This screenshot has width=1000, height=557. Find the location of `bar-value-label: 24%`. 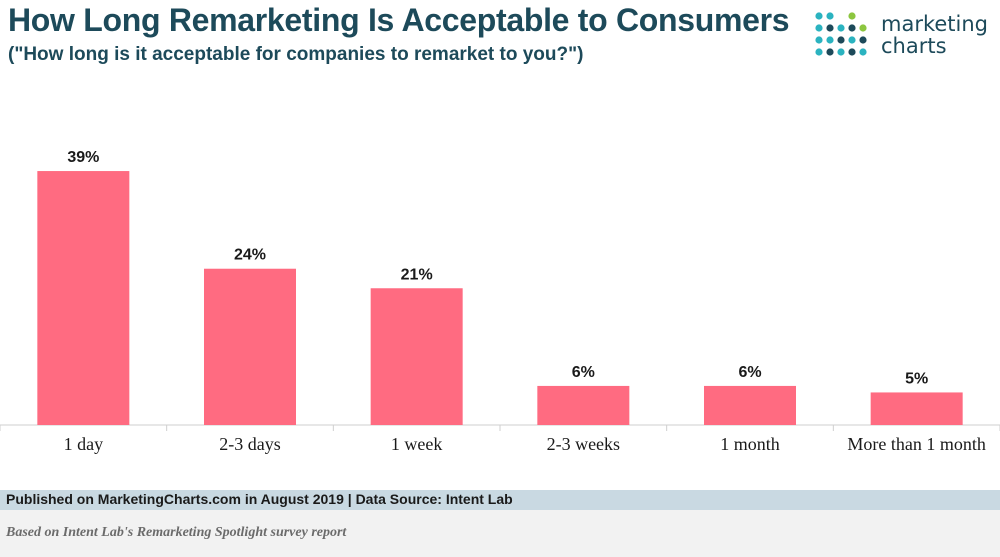

bar-value-label: 24% is located at coordinates (250, 255).